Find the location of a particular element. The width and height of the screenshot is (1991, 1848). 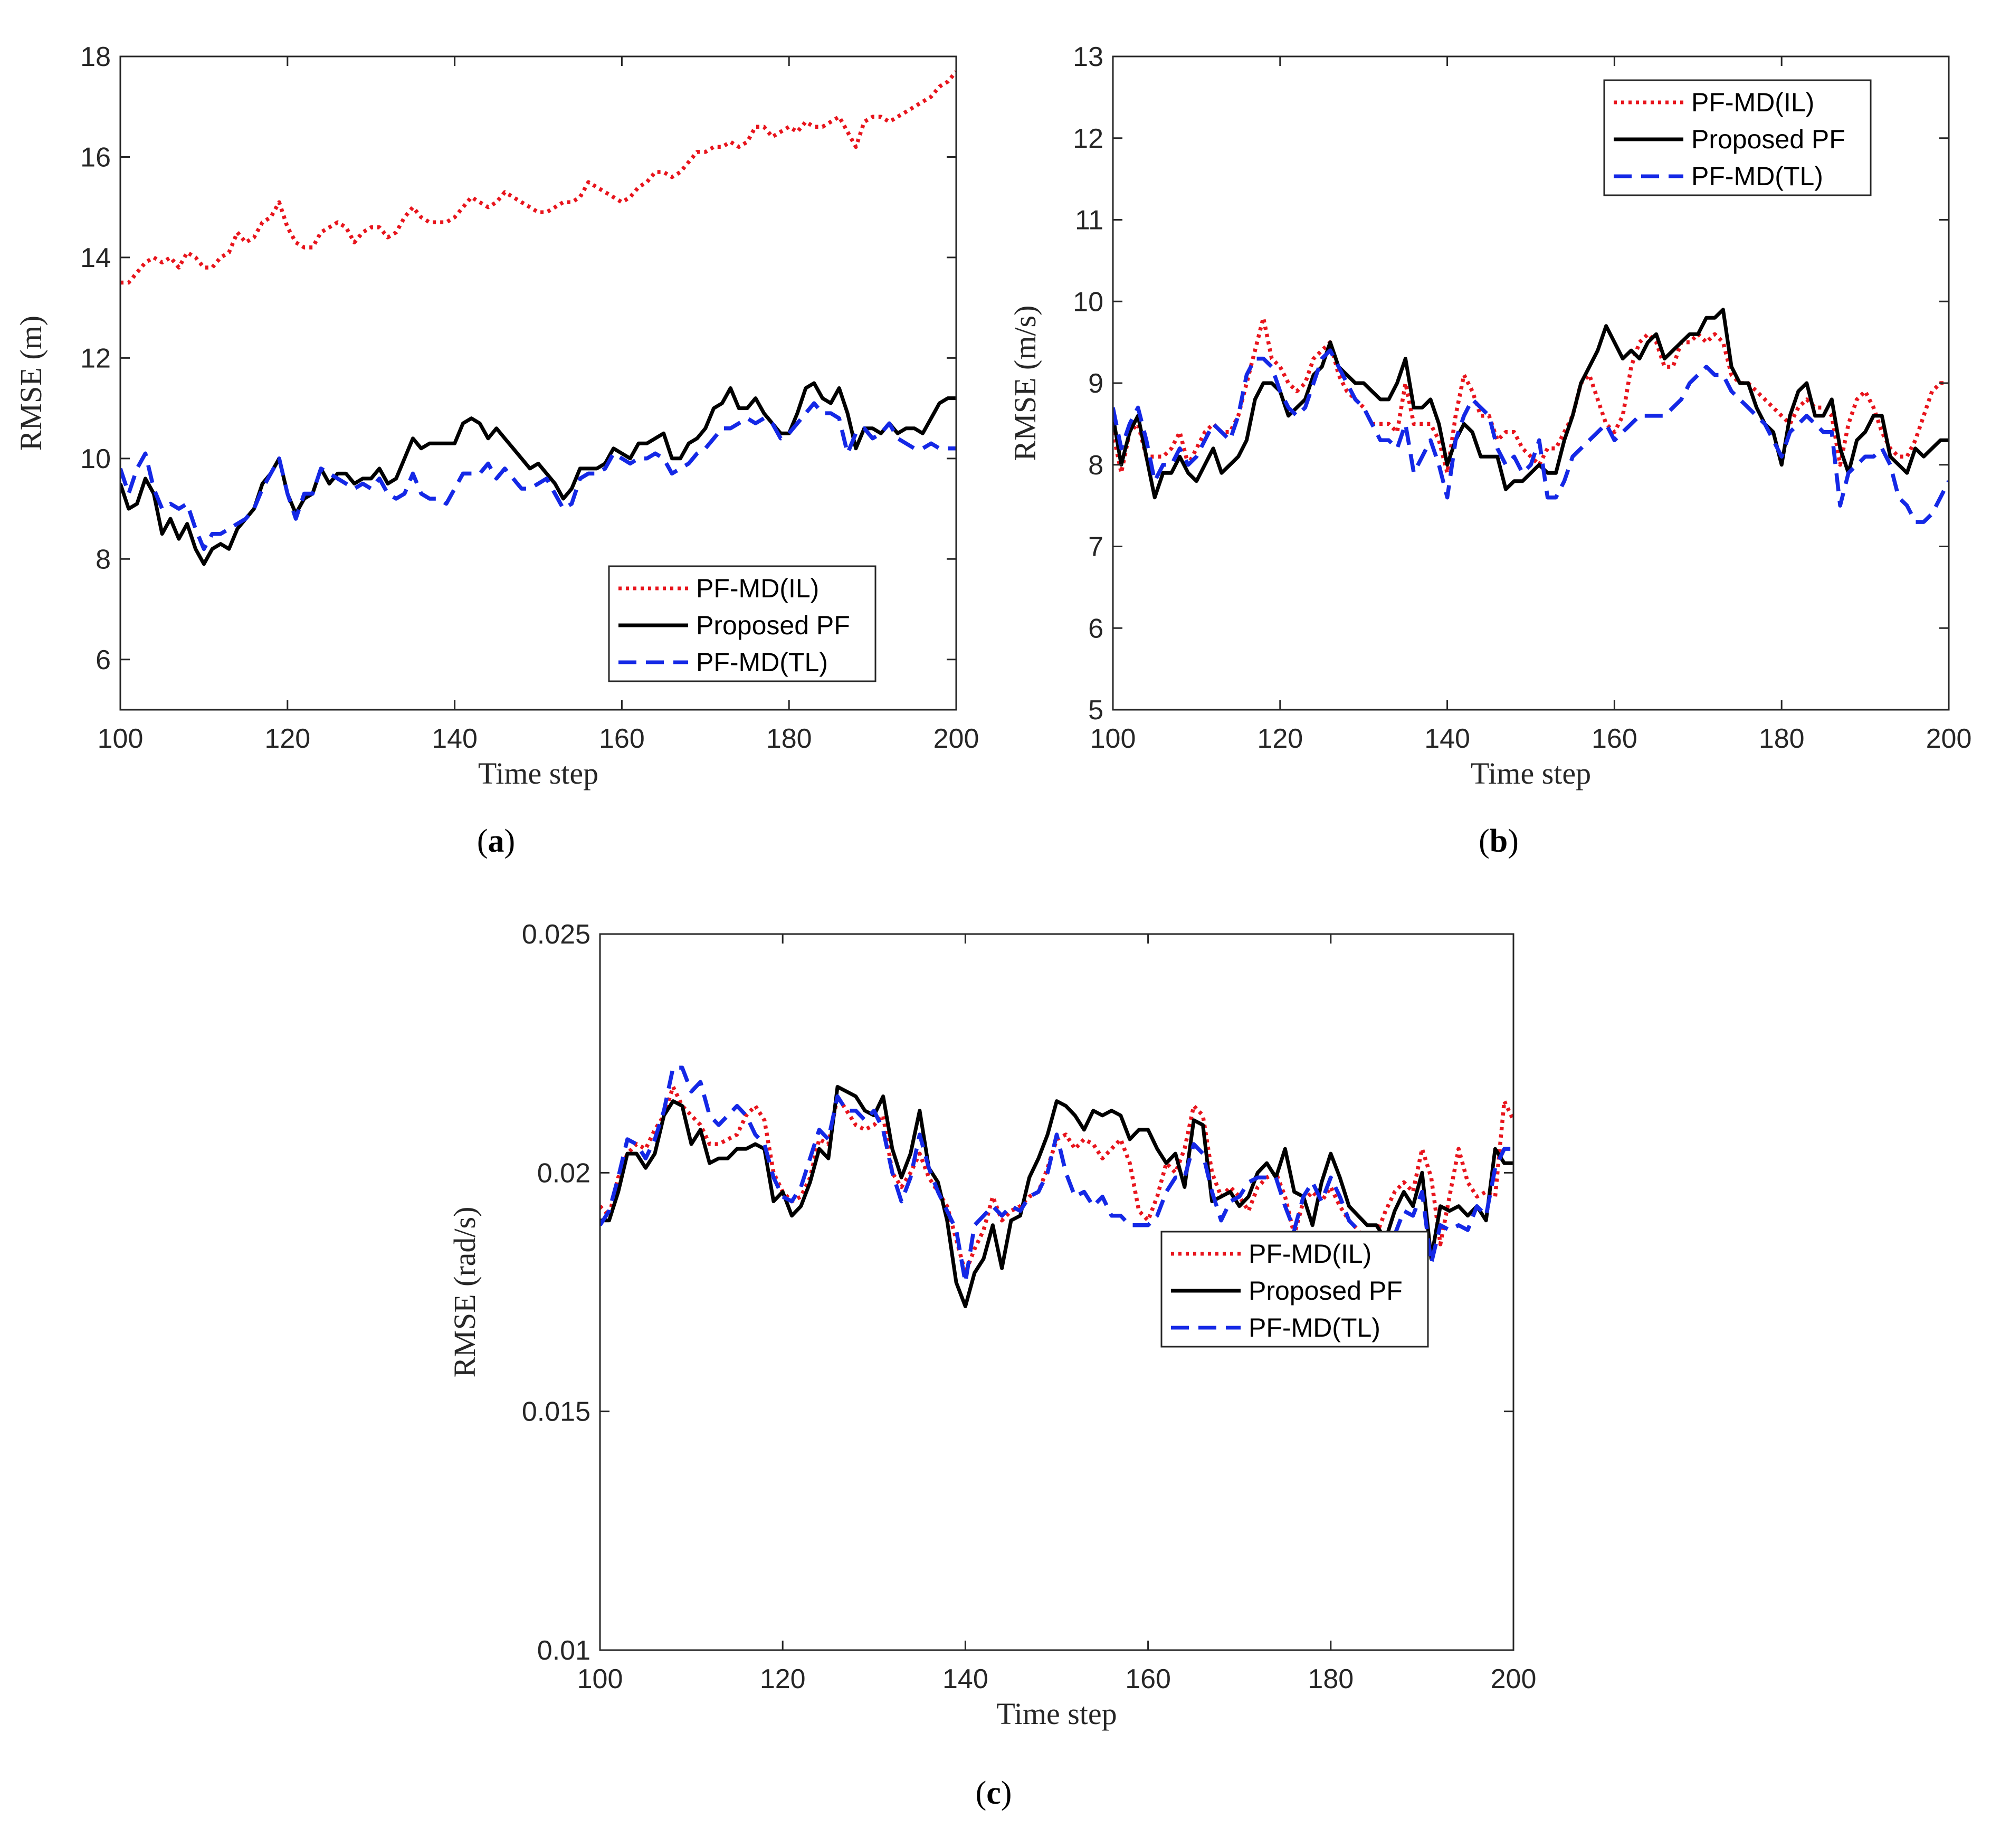

y-tick-label: 9 is located at coordinates (1095, 383).